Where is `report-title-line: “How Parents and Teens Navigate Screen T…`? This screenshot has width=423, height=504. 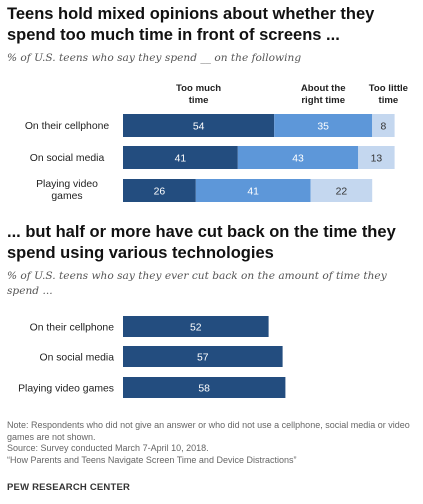 report-title-line: “How Parents and Teens Navigate Screen T… is located at coordinates (152, 459).